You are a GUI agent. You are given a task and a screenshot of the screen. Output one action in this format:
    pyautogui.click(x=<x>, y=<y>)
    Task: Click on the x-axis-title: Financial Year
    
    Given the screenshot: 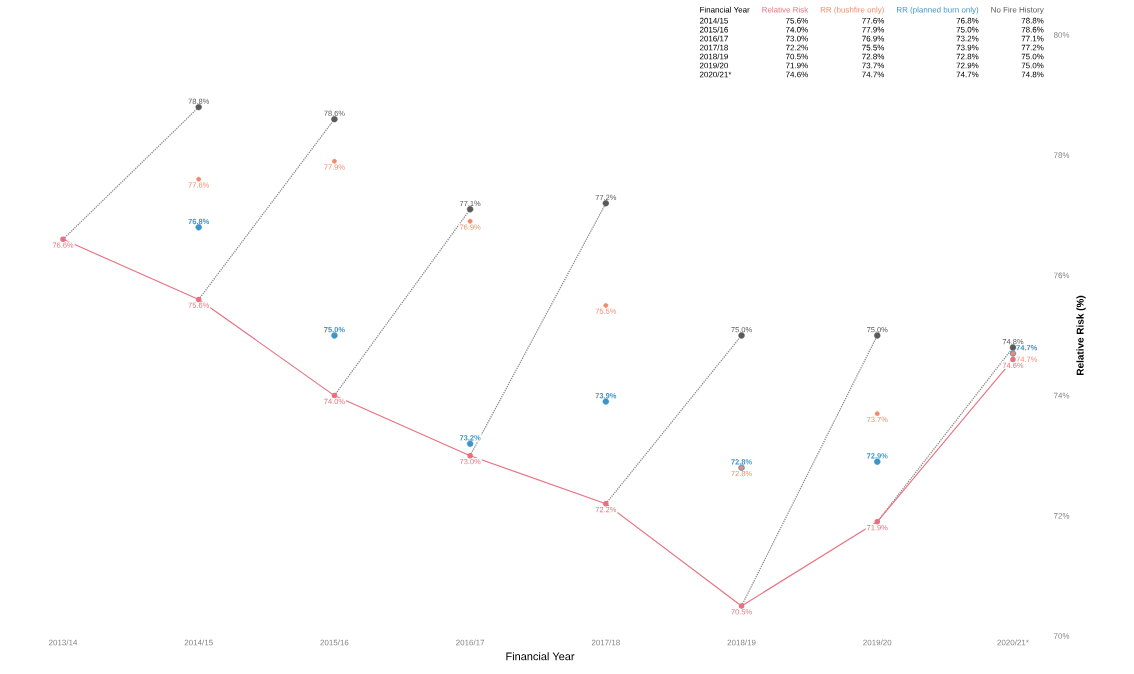 What is the action you would take?
    pyautogui.click(x=540, y=656)
    